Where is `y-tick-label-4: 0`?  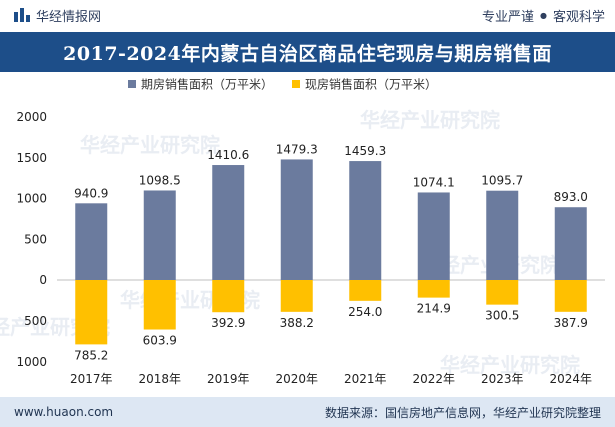 y-tick-label-4: 0 is located at coordinates (43, 280).